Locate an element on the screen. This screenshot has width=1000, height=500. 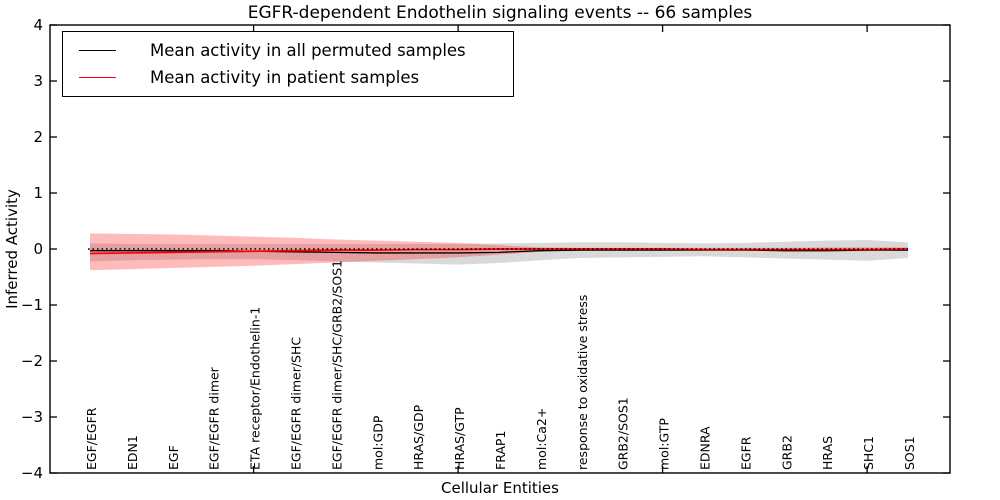
x-category-label: ETA receptor/Endothelin-1 is located at coordinates (255, 388).